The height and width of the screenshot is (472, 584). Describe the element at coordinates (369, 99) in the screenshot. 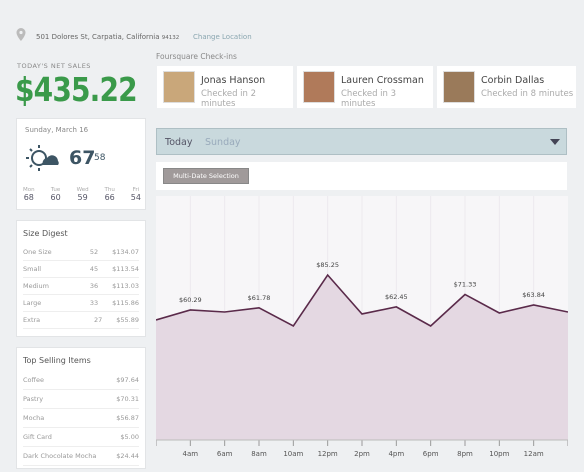

I see `person-time: Checked in 3 minutes` at that location.